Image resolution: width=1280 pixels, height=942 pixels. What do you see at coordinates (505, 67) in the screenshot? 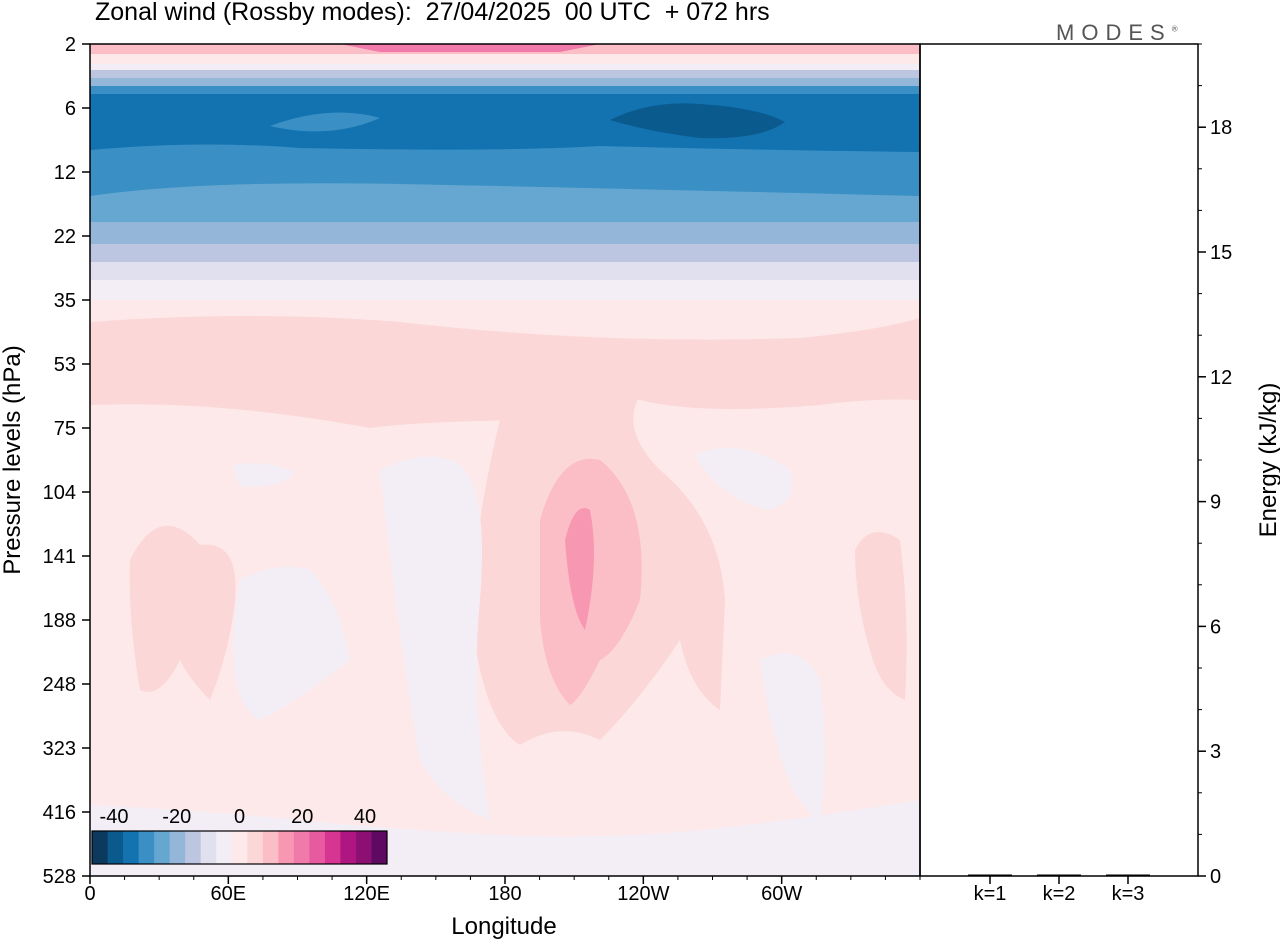
I see `band-top-white` at bounding box center [505, 67].